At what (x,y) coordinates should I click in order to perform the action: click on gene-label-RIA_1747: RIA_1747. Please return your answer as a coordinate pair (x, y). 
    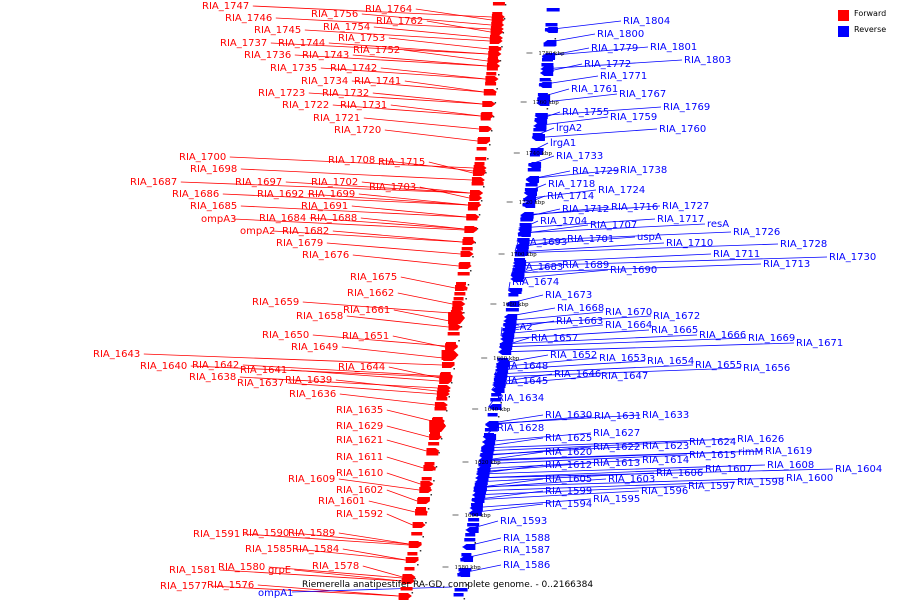
    Looking at the image, I should click on (225, 6).